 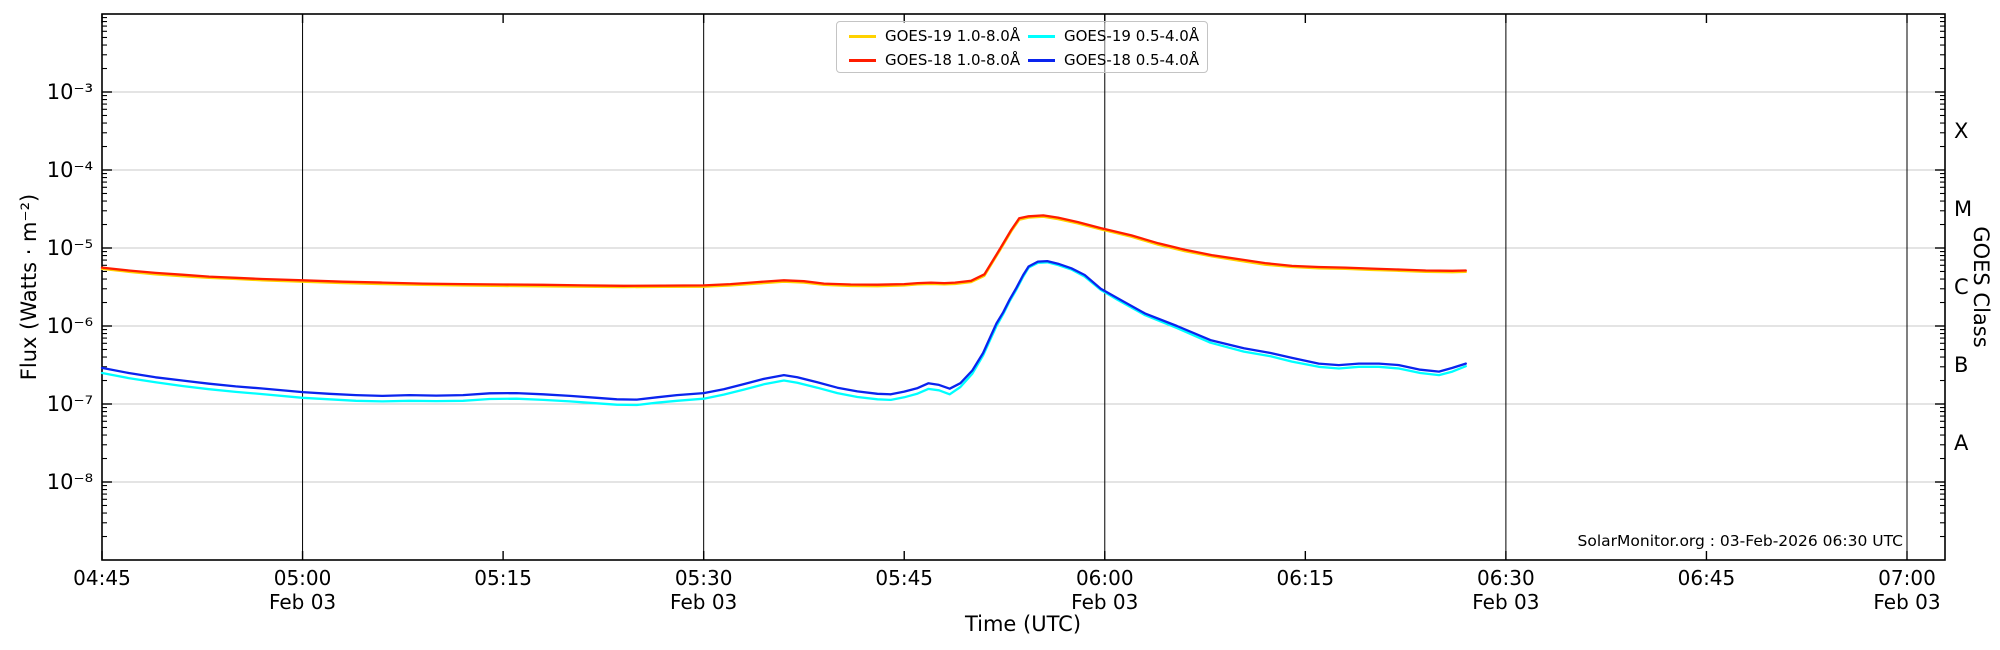 I want to click on y-tick-label: 10⁻⁸, so click(x=69, y=482).